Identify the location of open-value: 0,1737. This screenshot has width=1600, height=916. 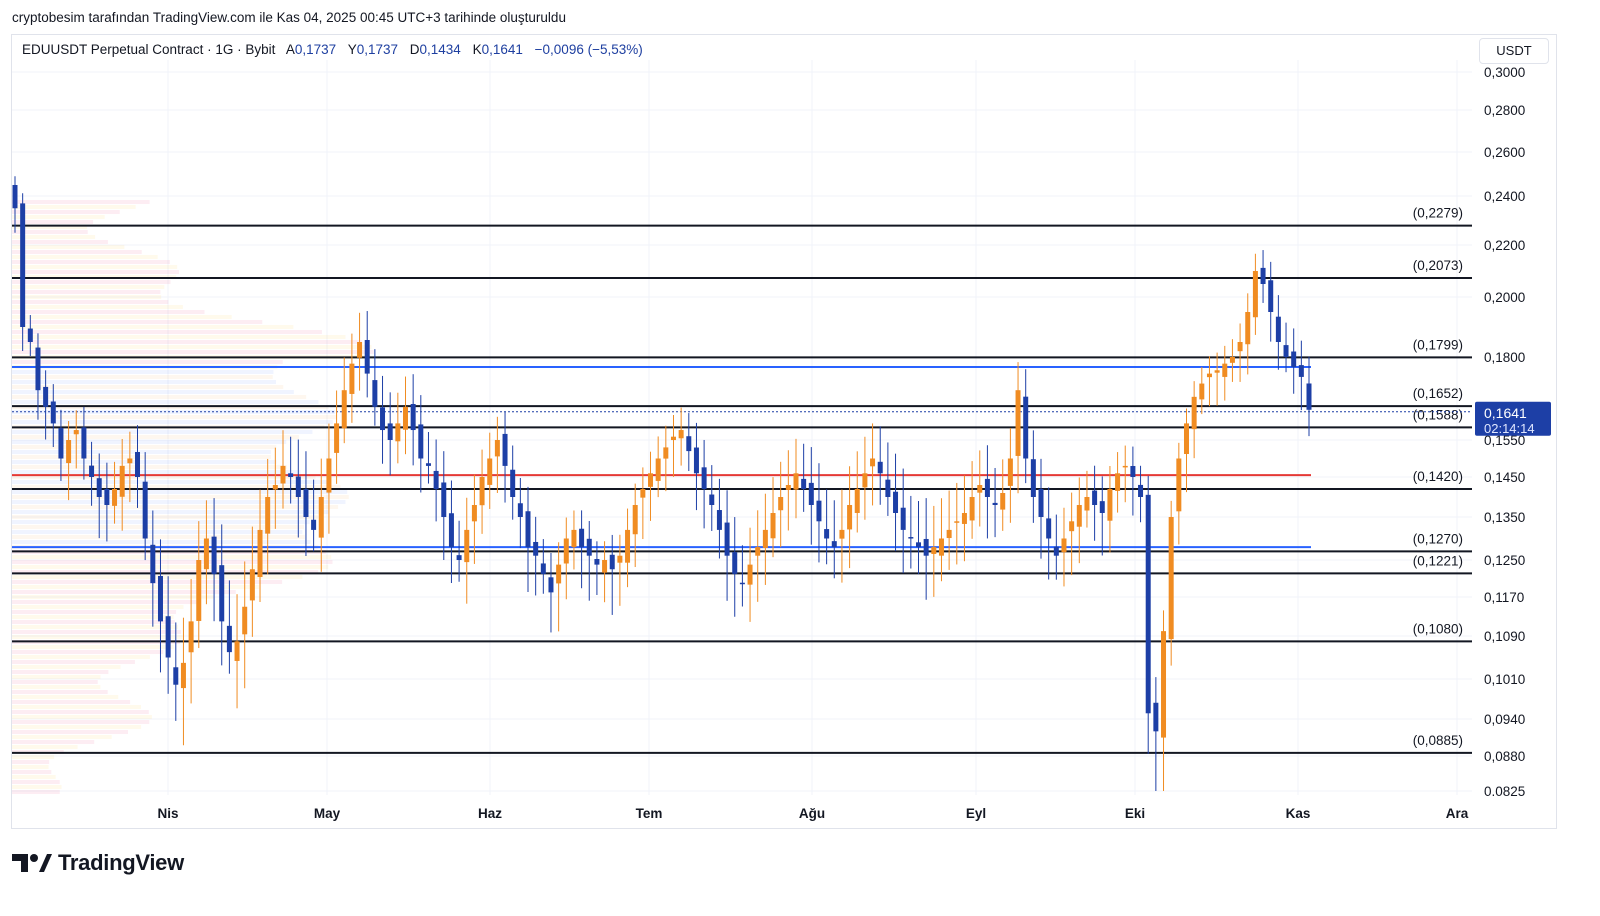
(315, 49).